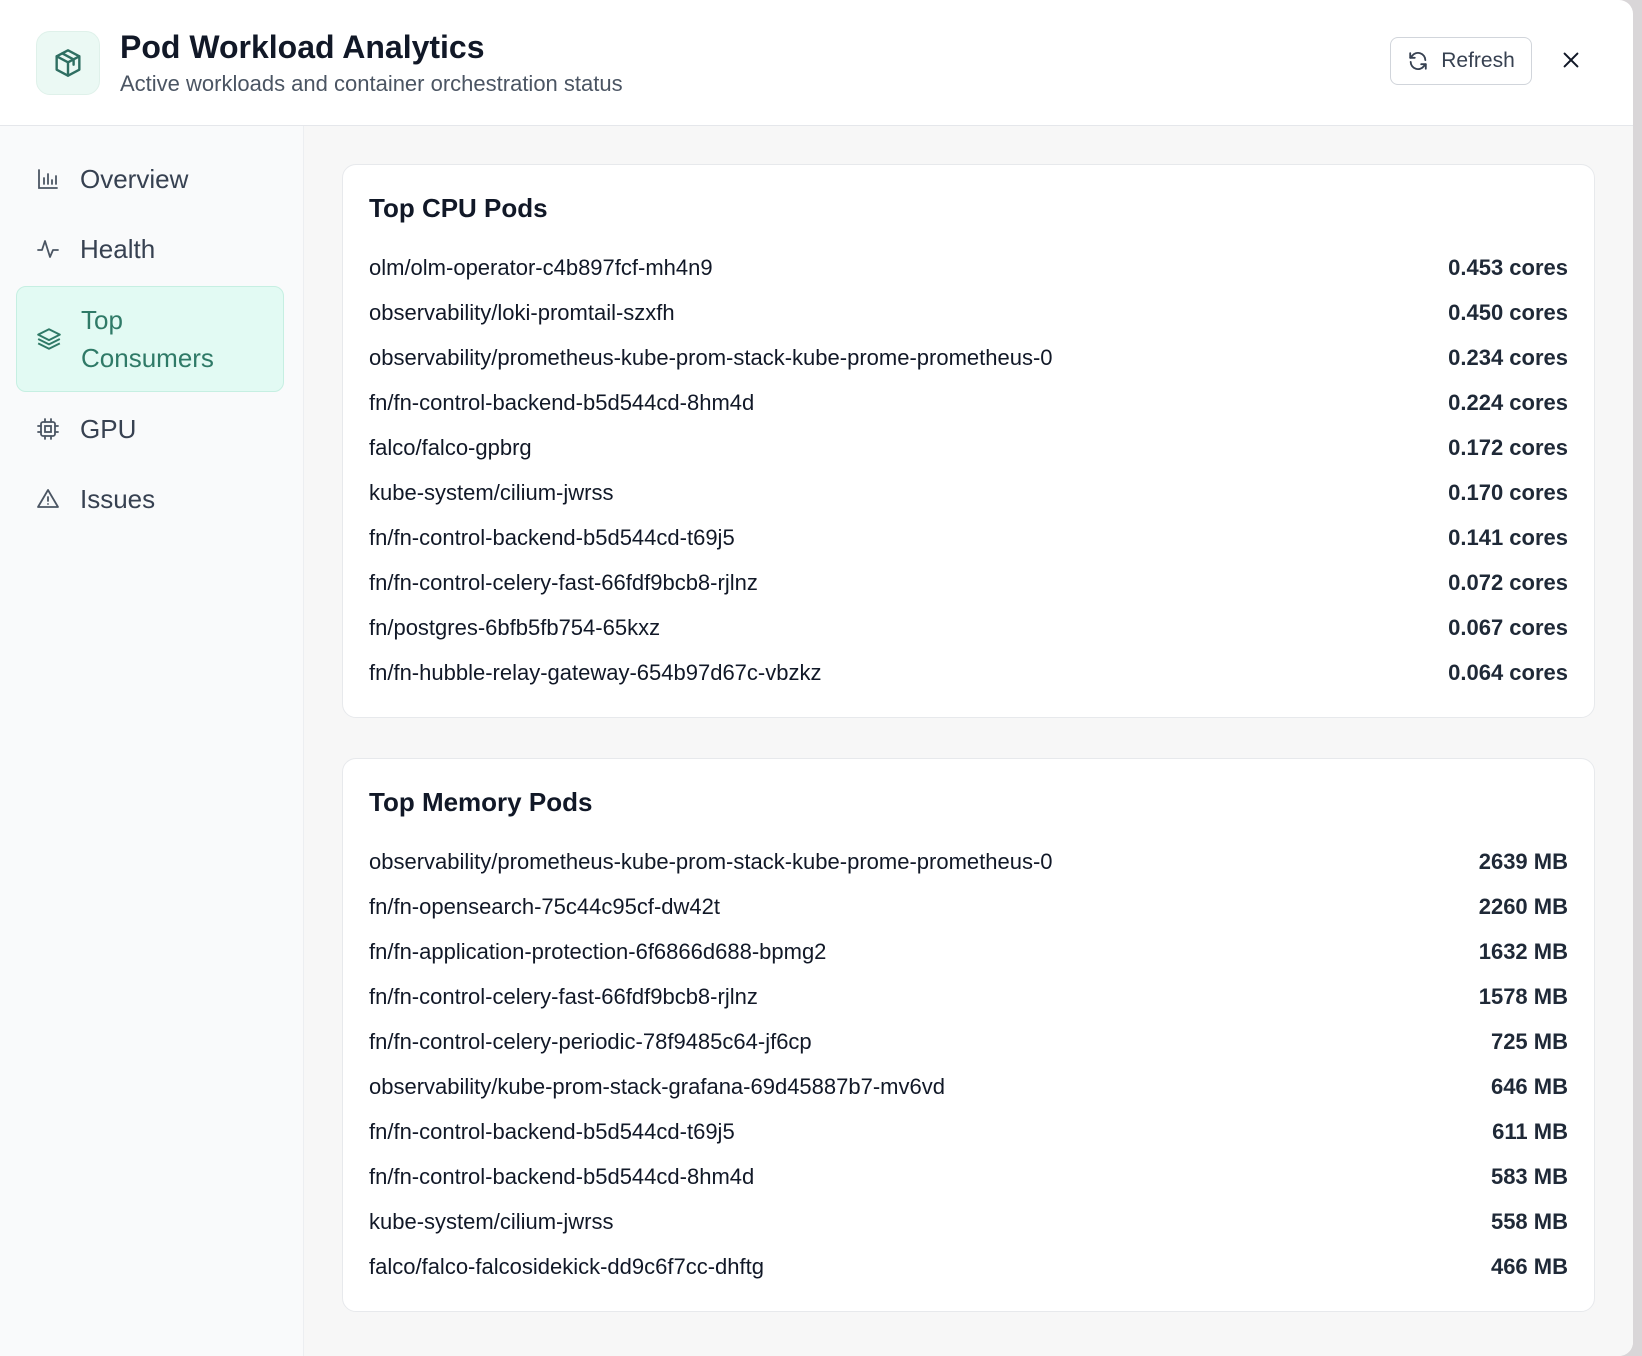 This screenshot has width=1642, height=1356. What do you see at coordinates (1508, 672) in the screenshot?
I see `pod-value: 0.064 cores` at bounding box center [1508, 672].